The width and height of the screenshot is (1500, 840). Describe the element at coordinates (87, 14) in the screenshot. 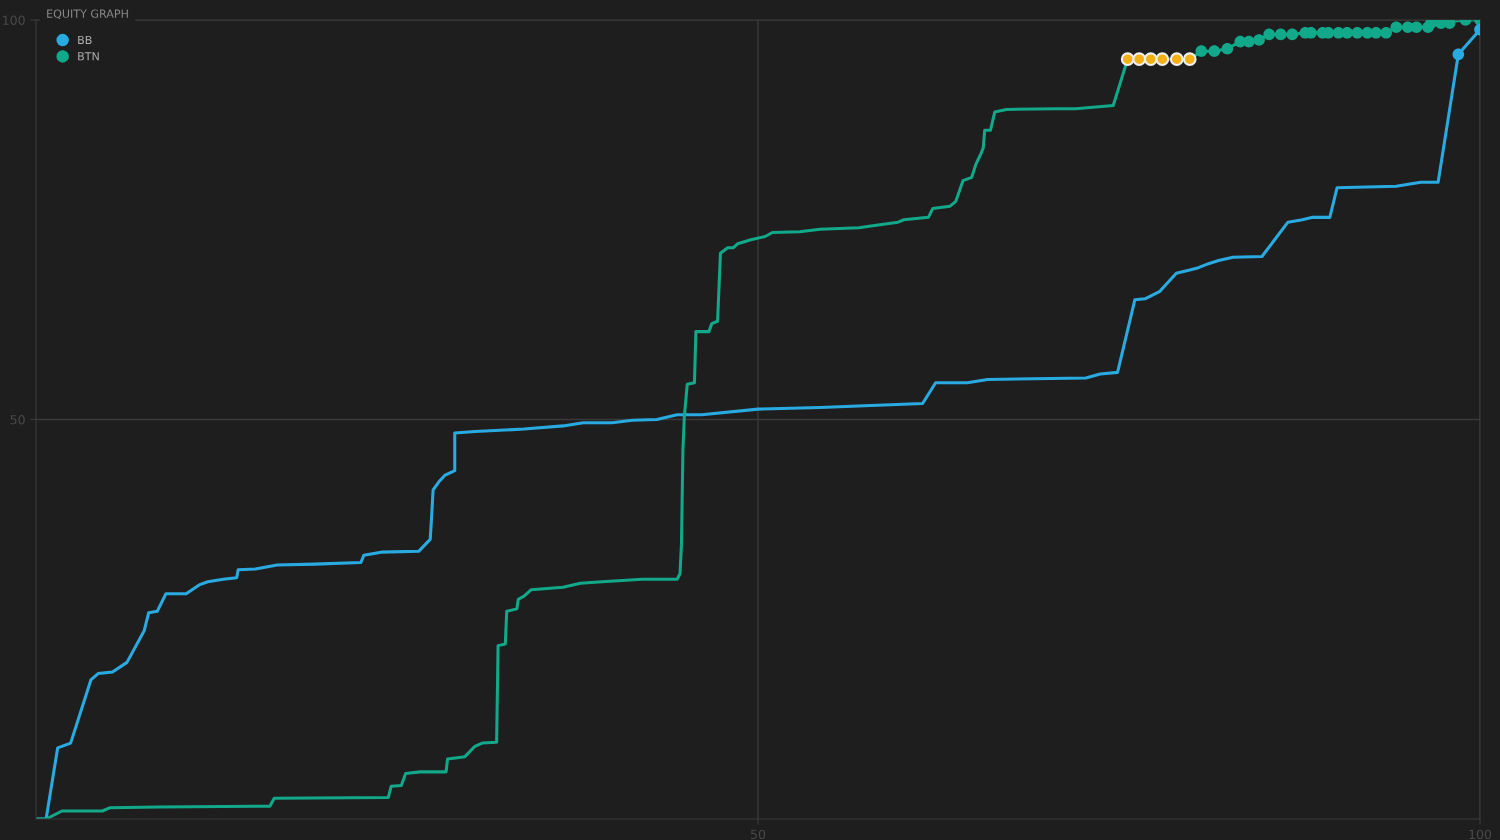

I see `chart-title: EQUITY GRAPH` at that location.